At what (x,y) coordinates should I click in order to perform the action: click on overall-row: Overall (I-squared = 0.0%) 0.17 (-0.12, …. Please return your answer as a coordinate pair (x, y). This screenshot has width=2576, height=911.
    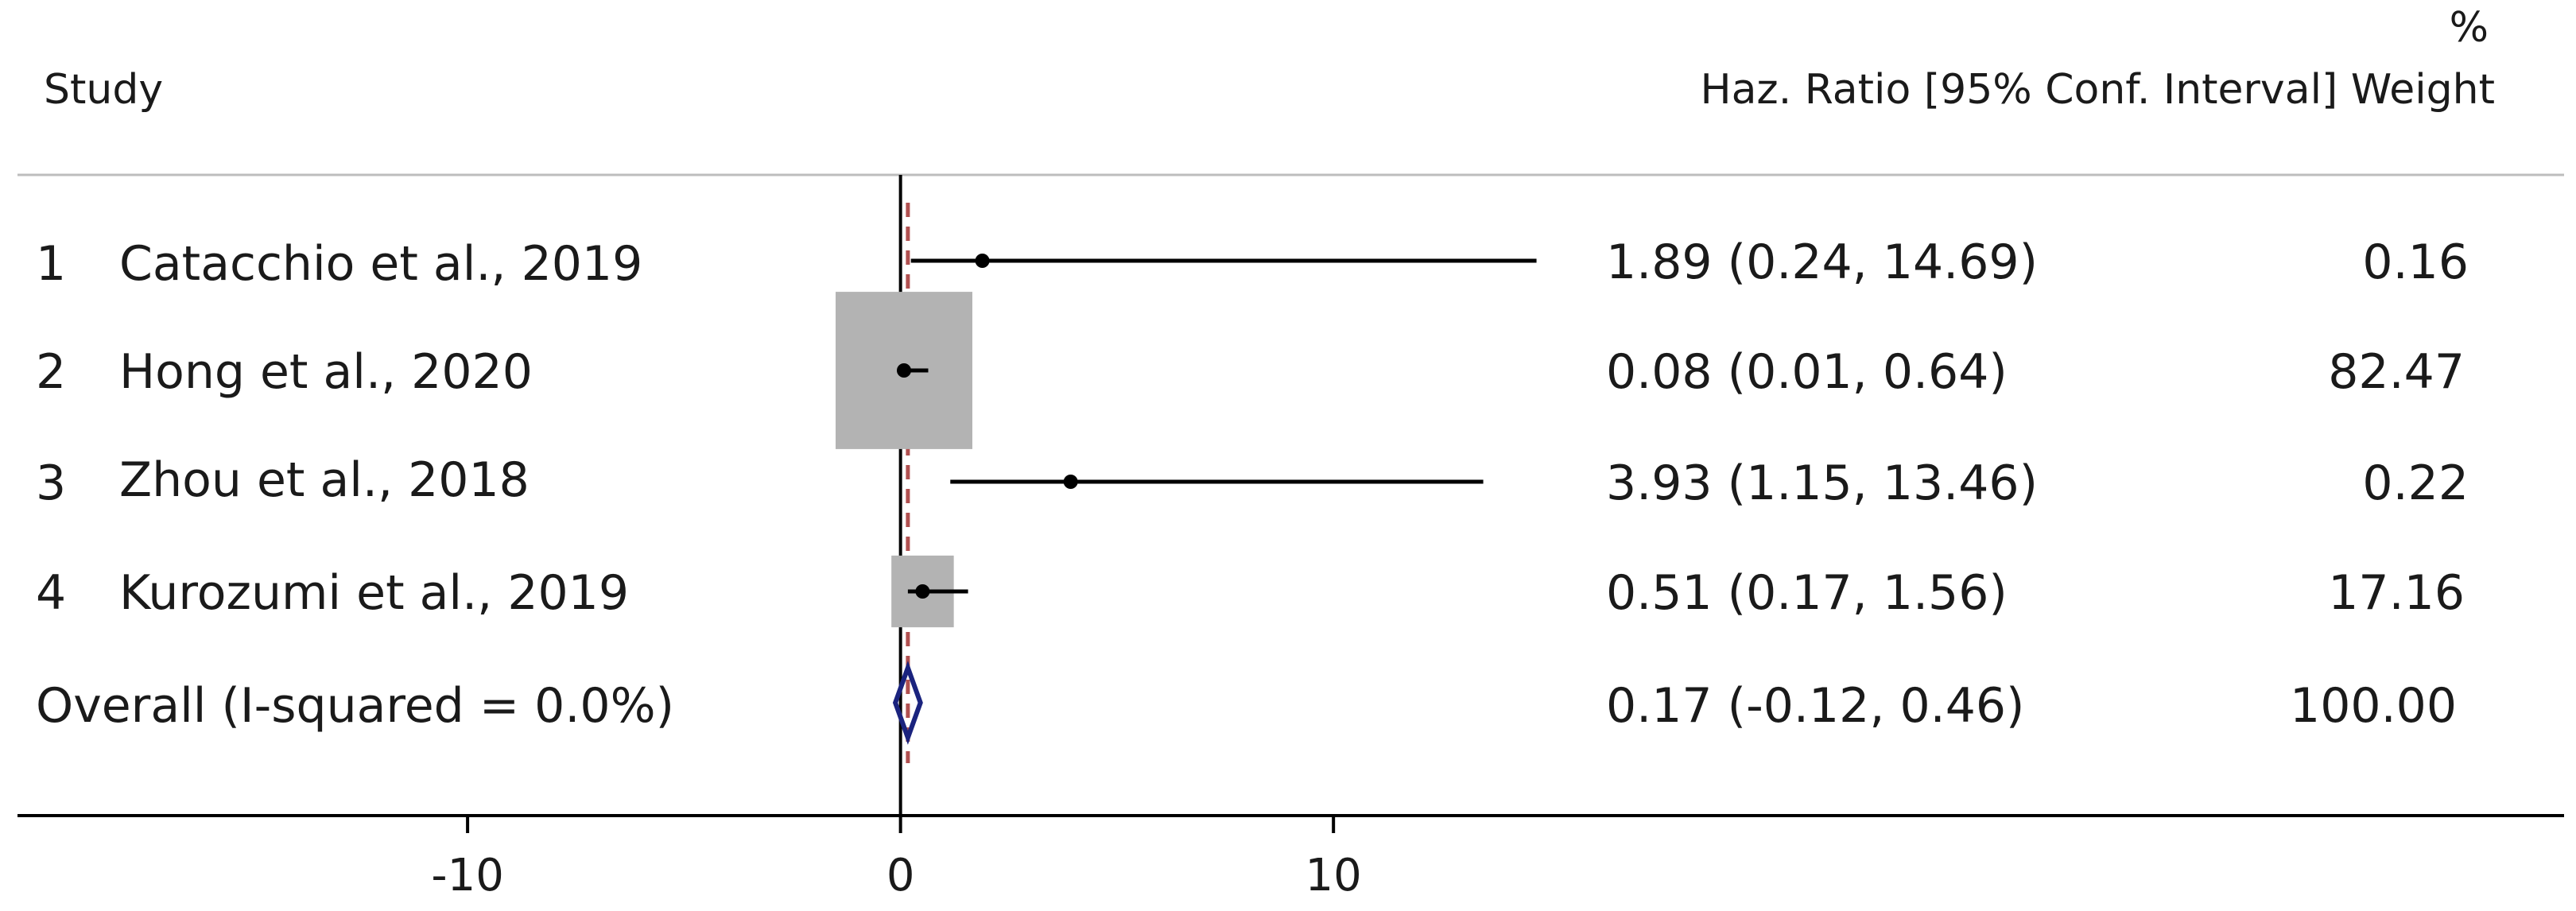
    Looking at the image, I should click on (1247, 706).